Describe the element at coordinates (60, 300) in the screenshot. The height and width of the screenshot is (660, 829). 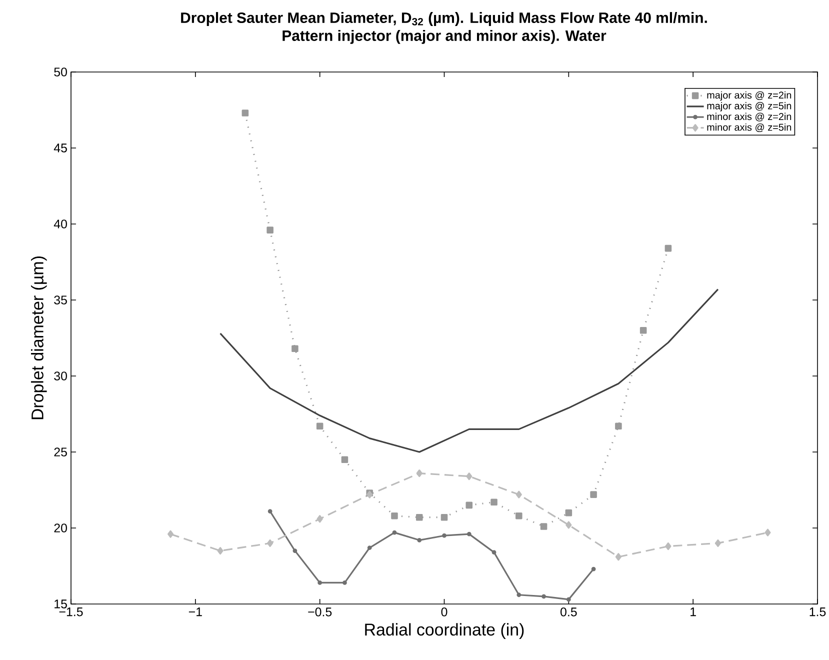
I see `y-tick-label: 35` at that location.